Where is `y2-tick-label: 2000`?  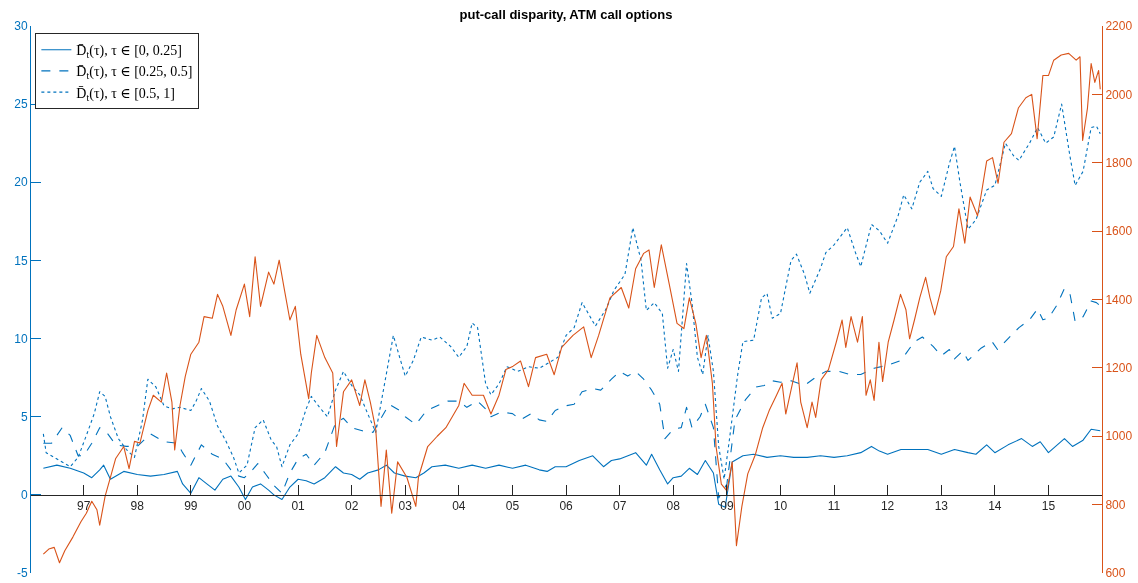 y2-tick-label: 2000 is located at coordinates (1119, 94).